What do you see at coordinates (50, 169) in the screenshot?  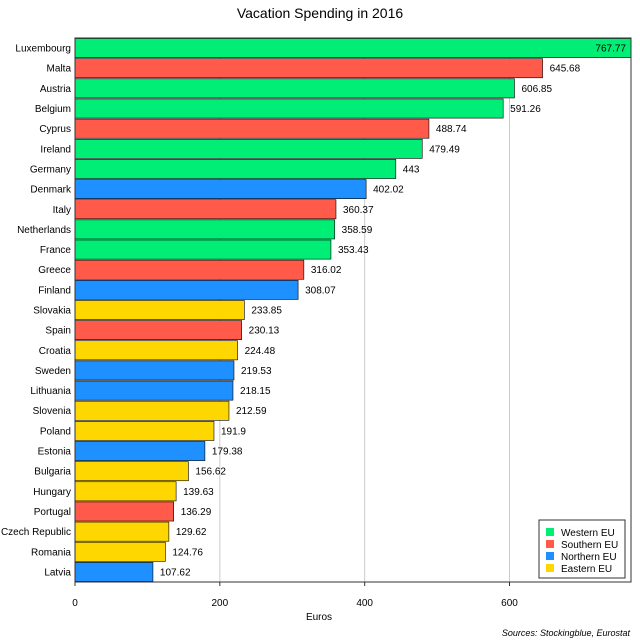 I see `category-label: Germany` at bounding box center [50, 169].